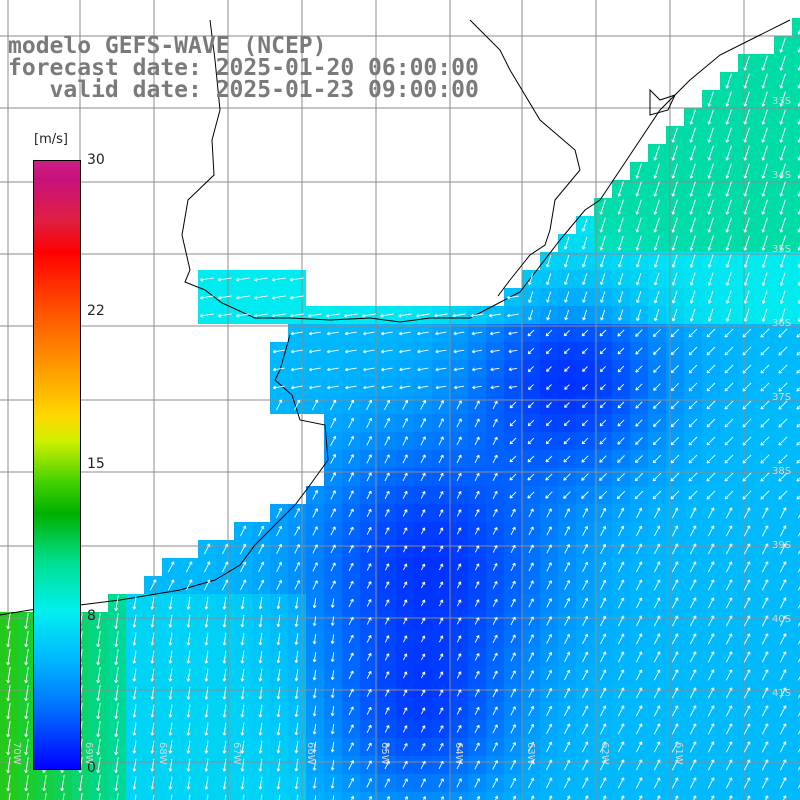  What do you see at coordinates (57, 465) in the screenshot?
I see `colorbar` at bounding box center [57, 465].